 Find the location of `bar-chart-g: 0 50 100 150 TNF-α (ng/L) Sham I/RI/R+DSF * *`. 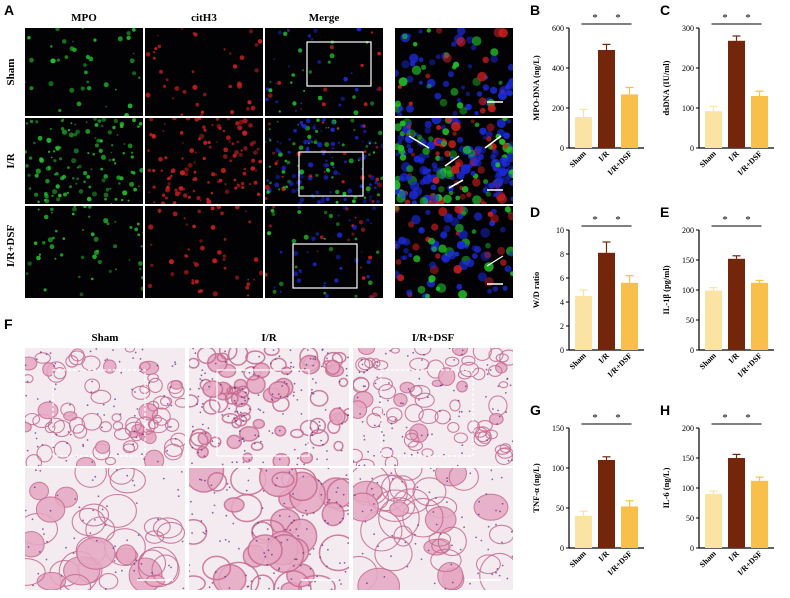

bar-chart-g: 0 50 100 150 TNF-α (ng/L) Sham I/RI/R+DSF * * is located at coordinates (587, 494).